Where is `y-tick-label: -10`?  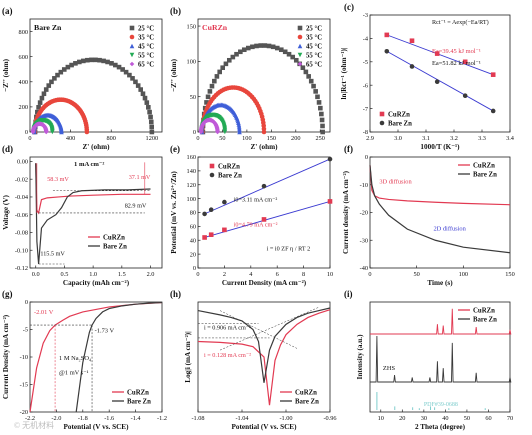 y-tick-label: -10 is located at coordinates (364, 185).